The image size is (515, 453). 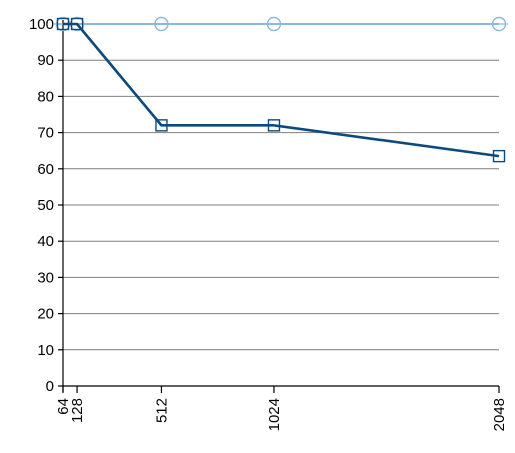 What do you see at coordinates (499, 414) in the screenshot?
I see `x-tick-label: 2048` at bounding box center [499, 414].